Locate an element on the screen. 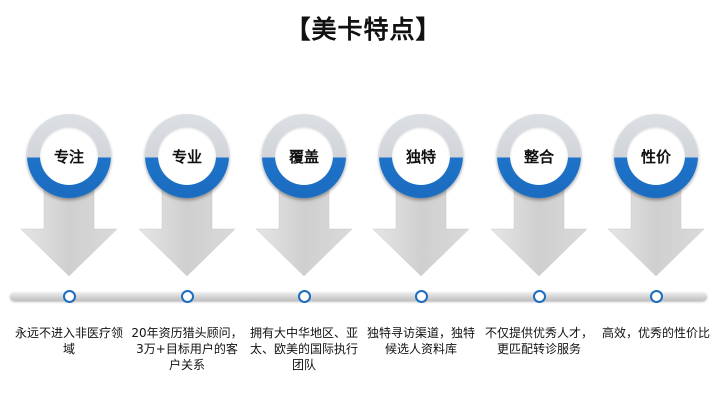 This screenshot has width=727, height=408. feature-badge: 专注 is located at coordinates (69, 156).